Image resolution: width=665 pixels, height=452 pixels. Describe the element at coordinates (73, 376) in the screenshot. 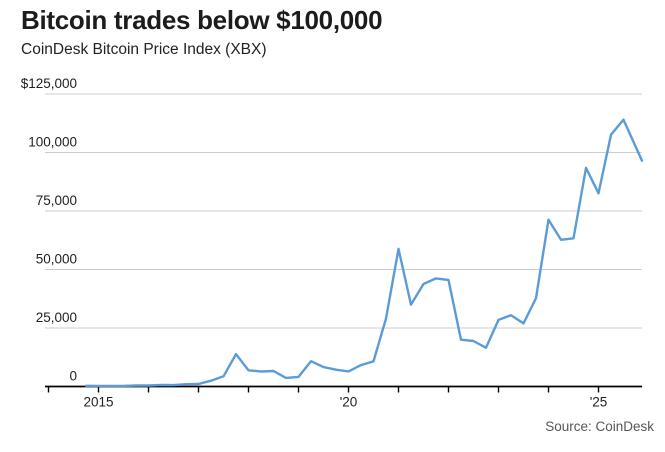

I see `y-axis-label: 0` at that location.